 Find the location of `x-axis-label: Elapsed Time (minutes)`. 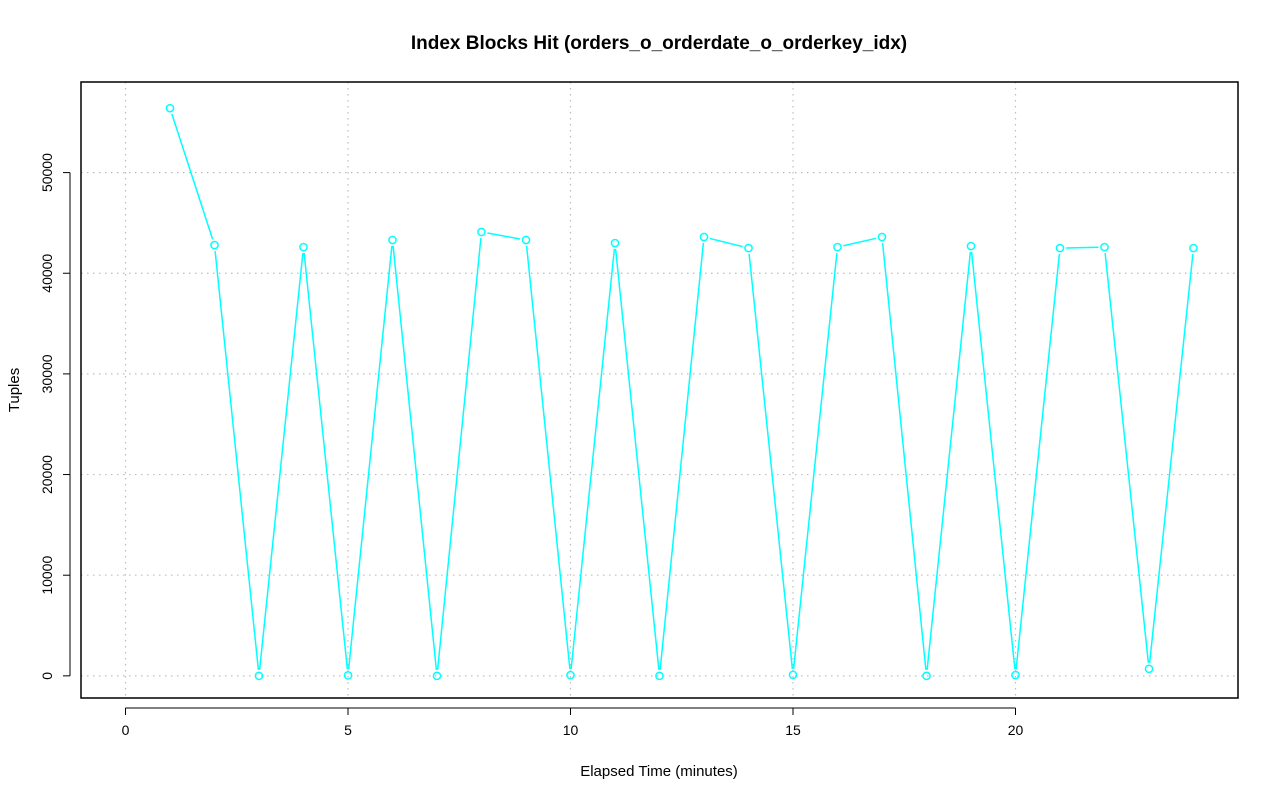

x-axis-label: Elapsed Time (minutes) is located at coordinates (659, 771).